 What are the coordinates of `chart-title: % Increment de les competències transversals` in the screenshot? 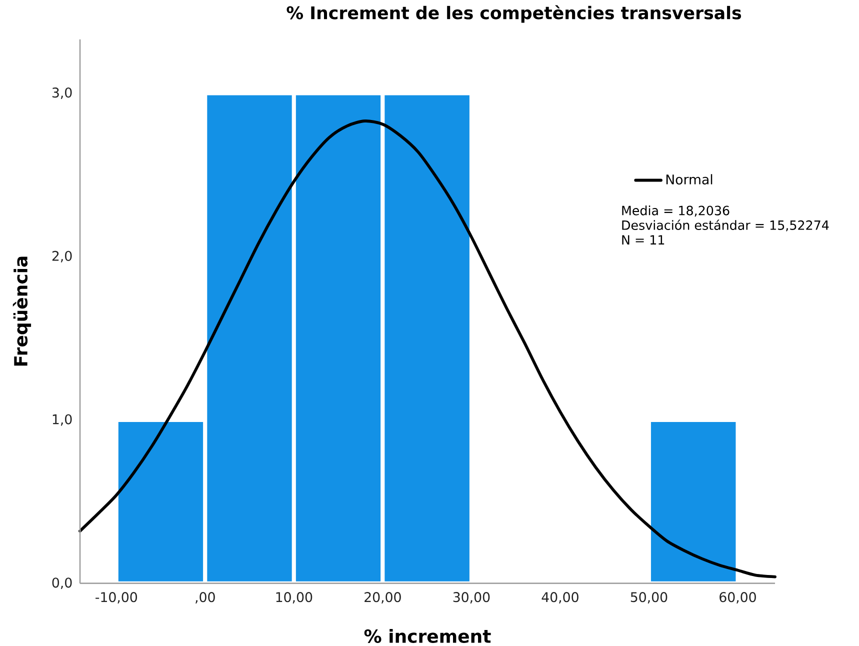 It's located at (514, 14).